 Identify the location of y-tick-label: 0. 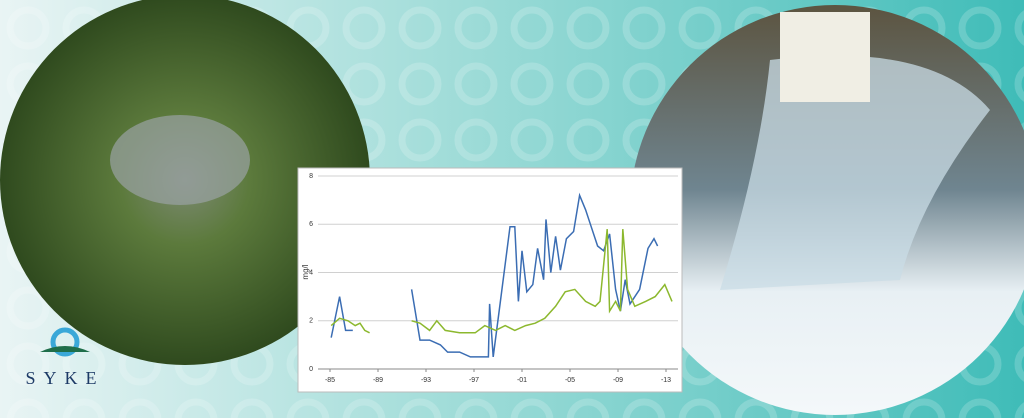
(311, 369).